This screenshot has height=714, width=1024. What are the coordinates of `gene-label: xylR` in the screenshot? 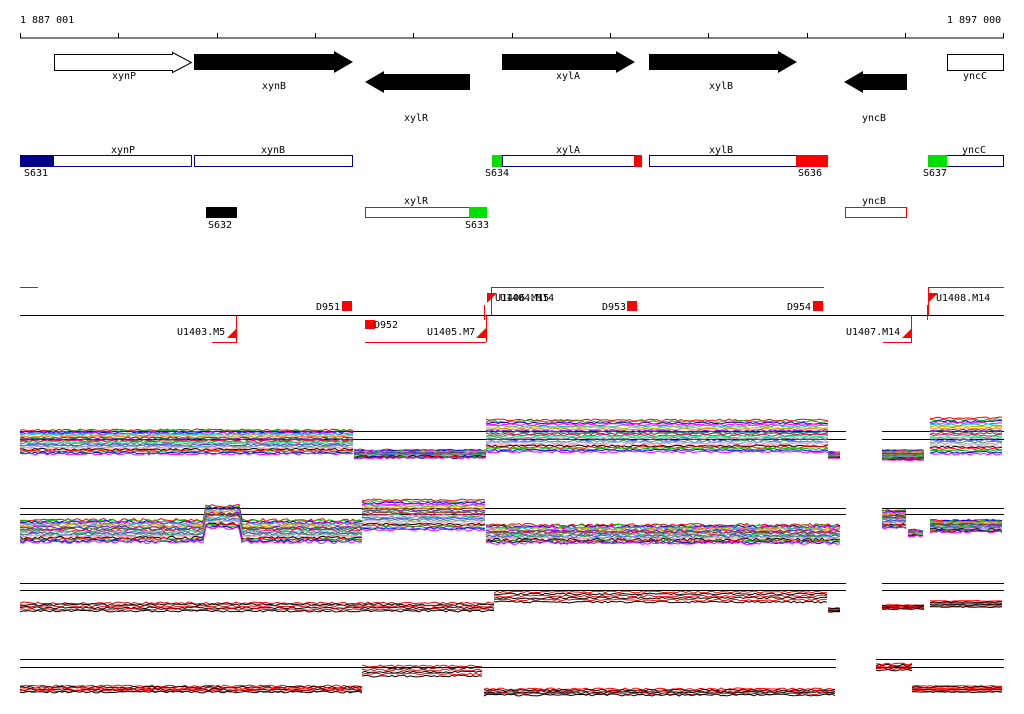 It's located at (416, 118).